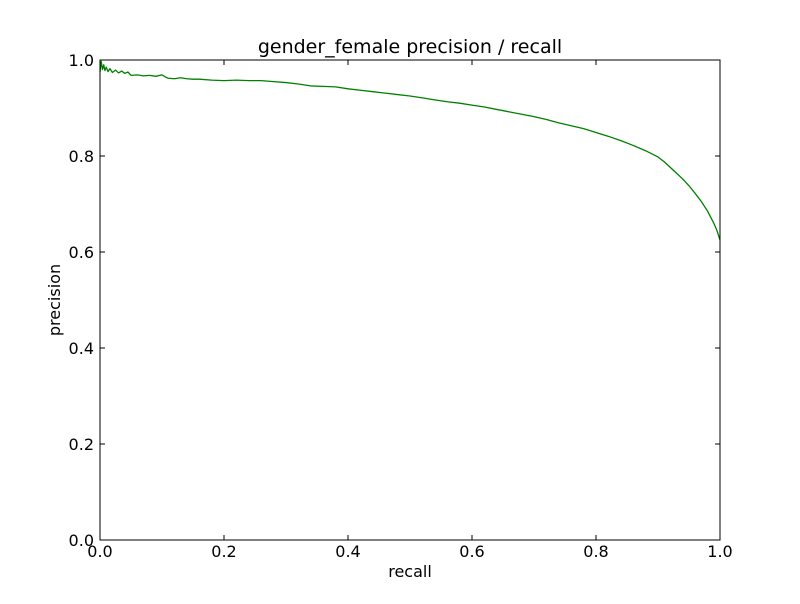 The width and height of the screenshot is (800, 604). Describe the element at coordinates (410, 47) in the screenshot. I see `chart-title: gender_female precision / recall` at that location.